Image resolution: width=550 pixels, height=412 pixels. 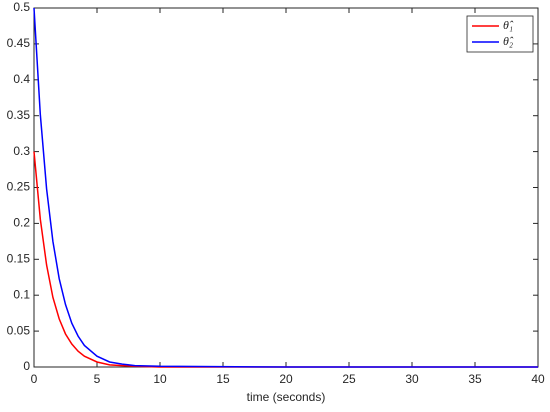 What do you see at coordinates (19, 115) in the screenshot?
I see `y-tick-label: 0.35` at bounding box center [19, 115].